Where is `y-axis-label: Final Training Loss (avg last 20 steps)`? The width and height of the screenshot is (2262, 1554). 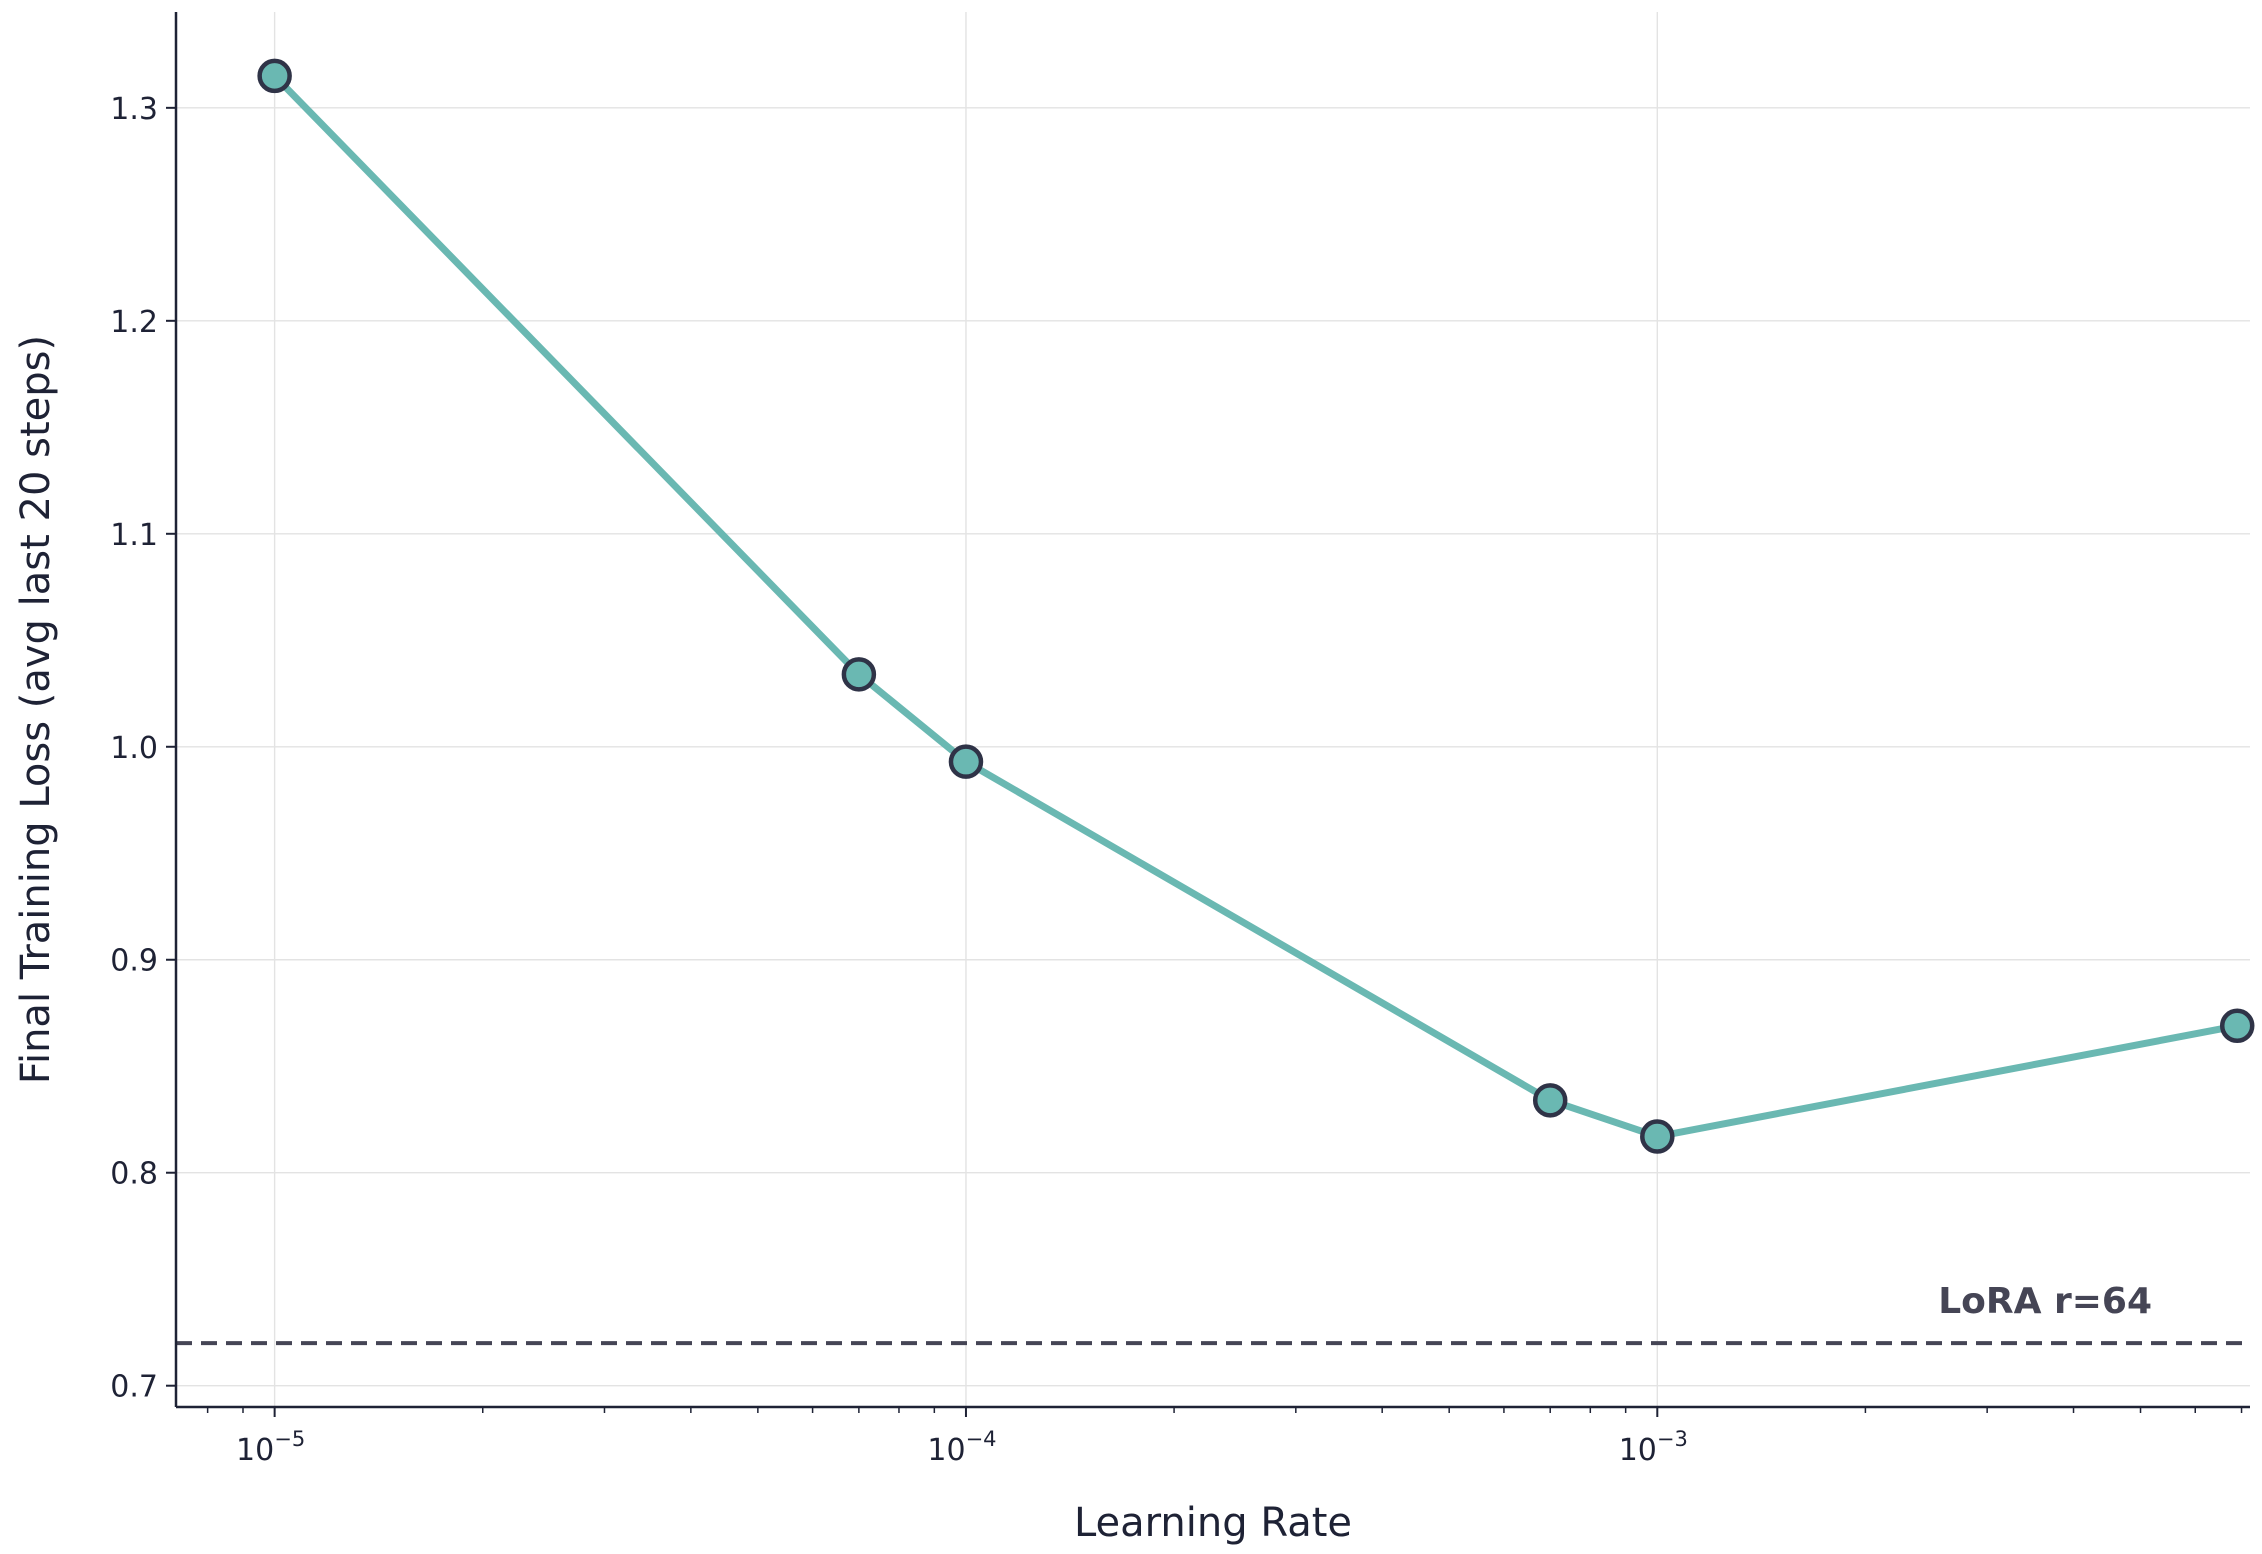
y-axis-label: Final Training Loss (avg last 20 steps) is located at coordinates (36, 709).